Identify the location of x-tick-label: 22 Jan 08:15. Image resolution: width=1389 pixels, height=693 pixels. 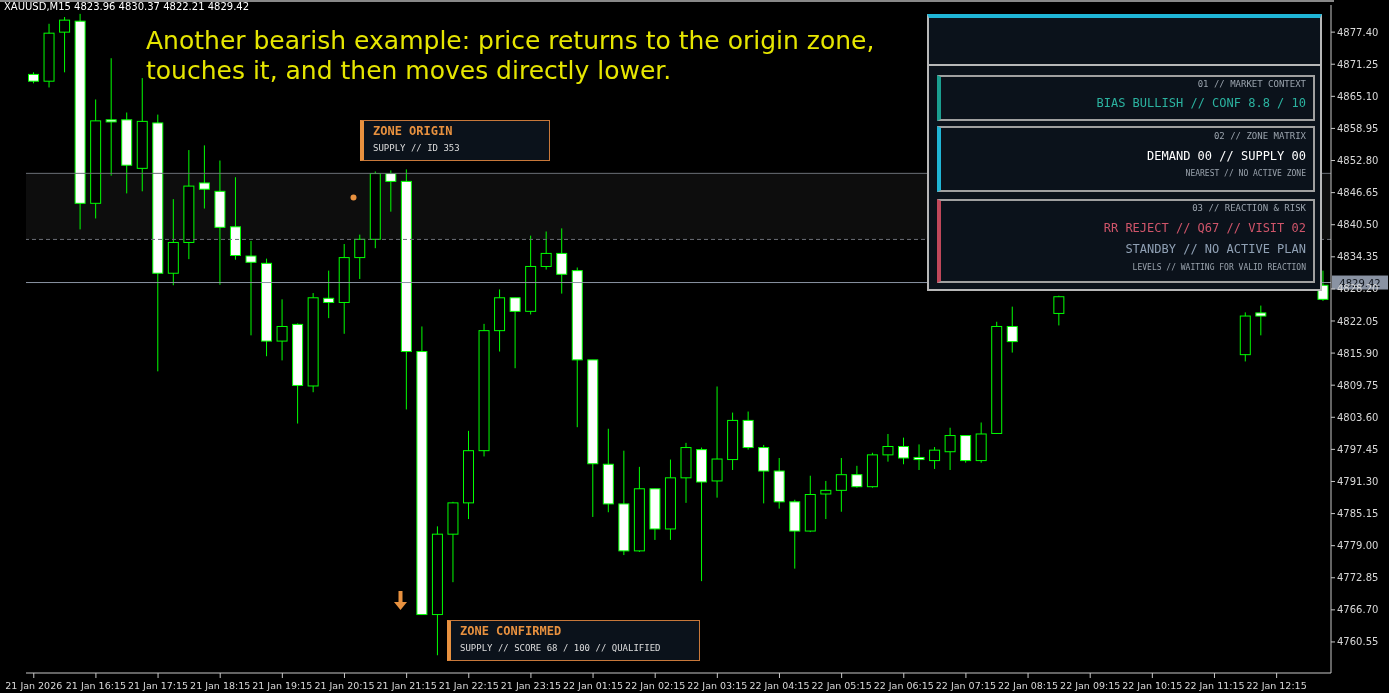
(1028, 685).